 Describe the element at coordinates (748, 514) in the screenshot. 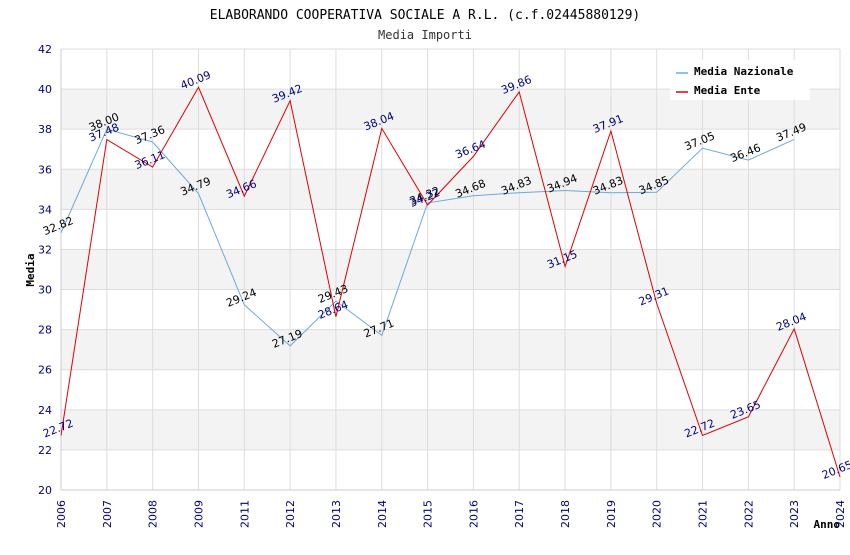

I see `x-tick-label: 2022` at that location.